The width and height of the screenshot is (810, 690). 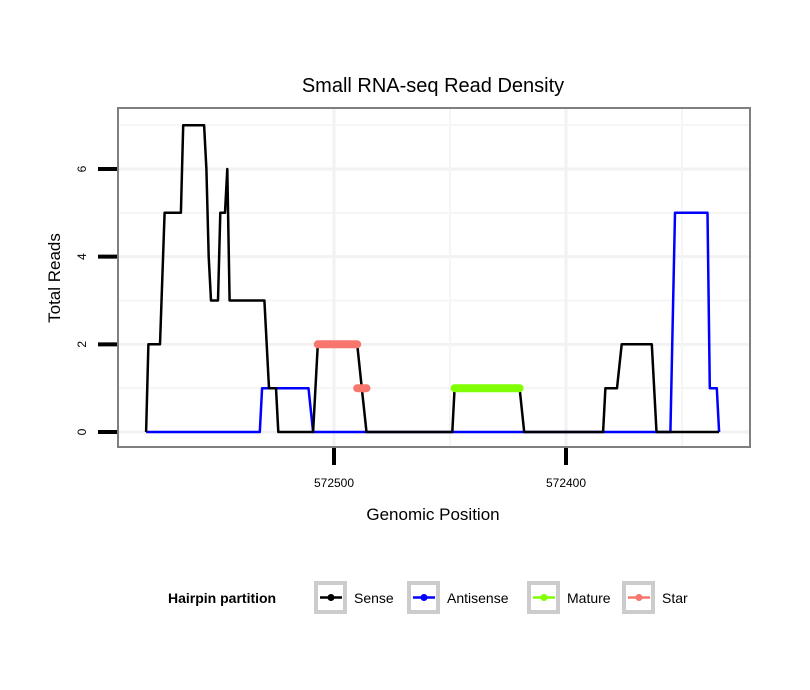 What do you see at coordinates (589, 598) in the screenshot?
I see `legend-label: Mature` at bounding box center [589, 598].